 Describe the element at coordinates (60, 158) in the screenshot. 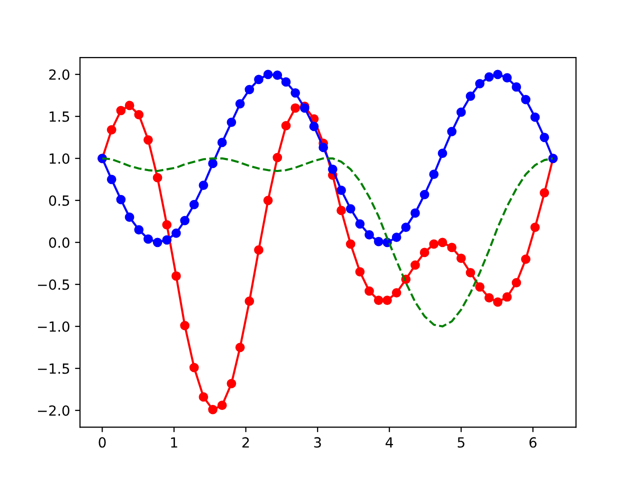

I see `y-tick-label: 1.0` at that location.